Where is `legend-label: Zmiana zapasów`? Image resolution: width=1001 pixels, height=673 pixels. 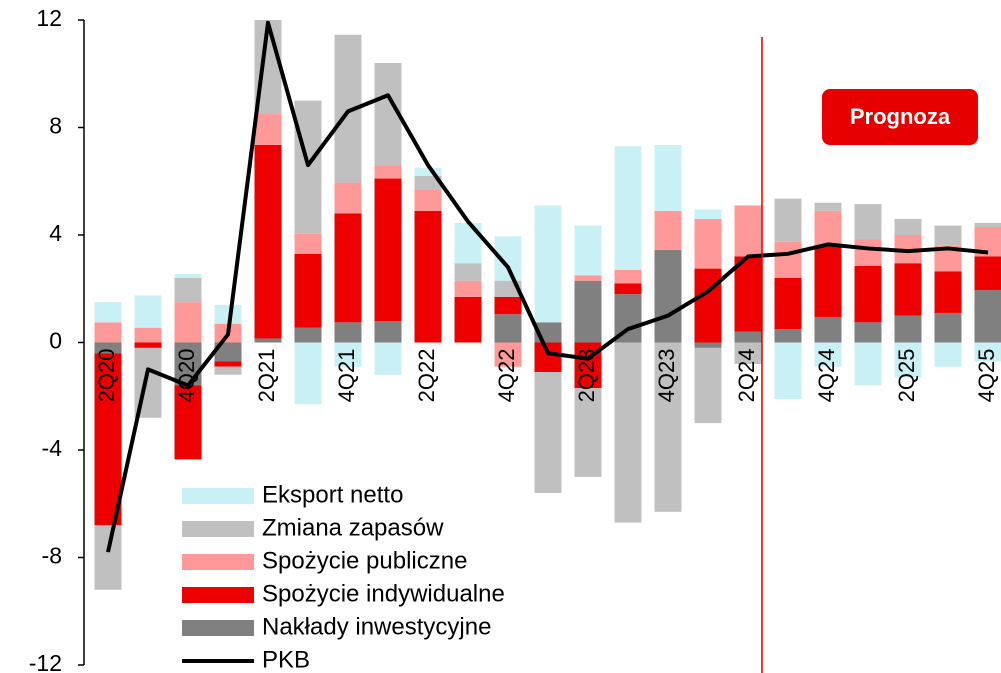 legend-label: Zmiana zapasów is located at coordinates (353, 527).